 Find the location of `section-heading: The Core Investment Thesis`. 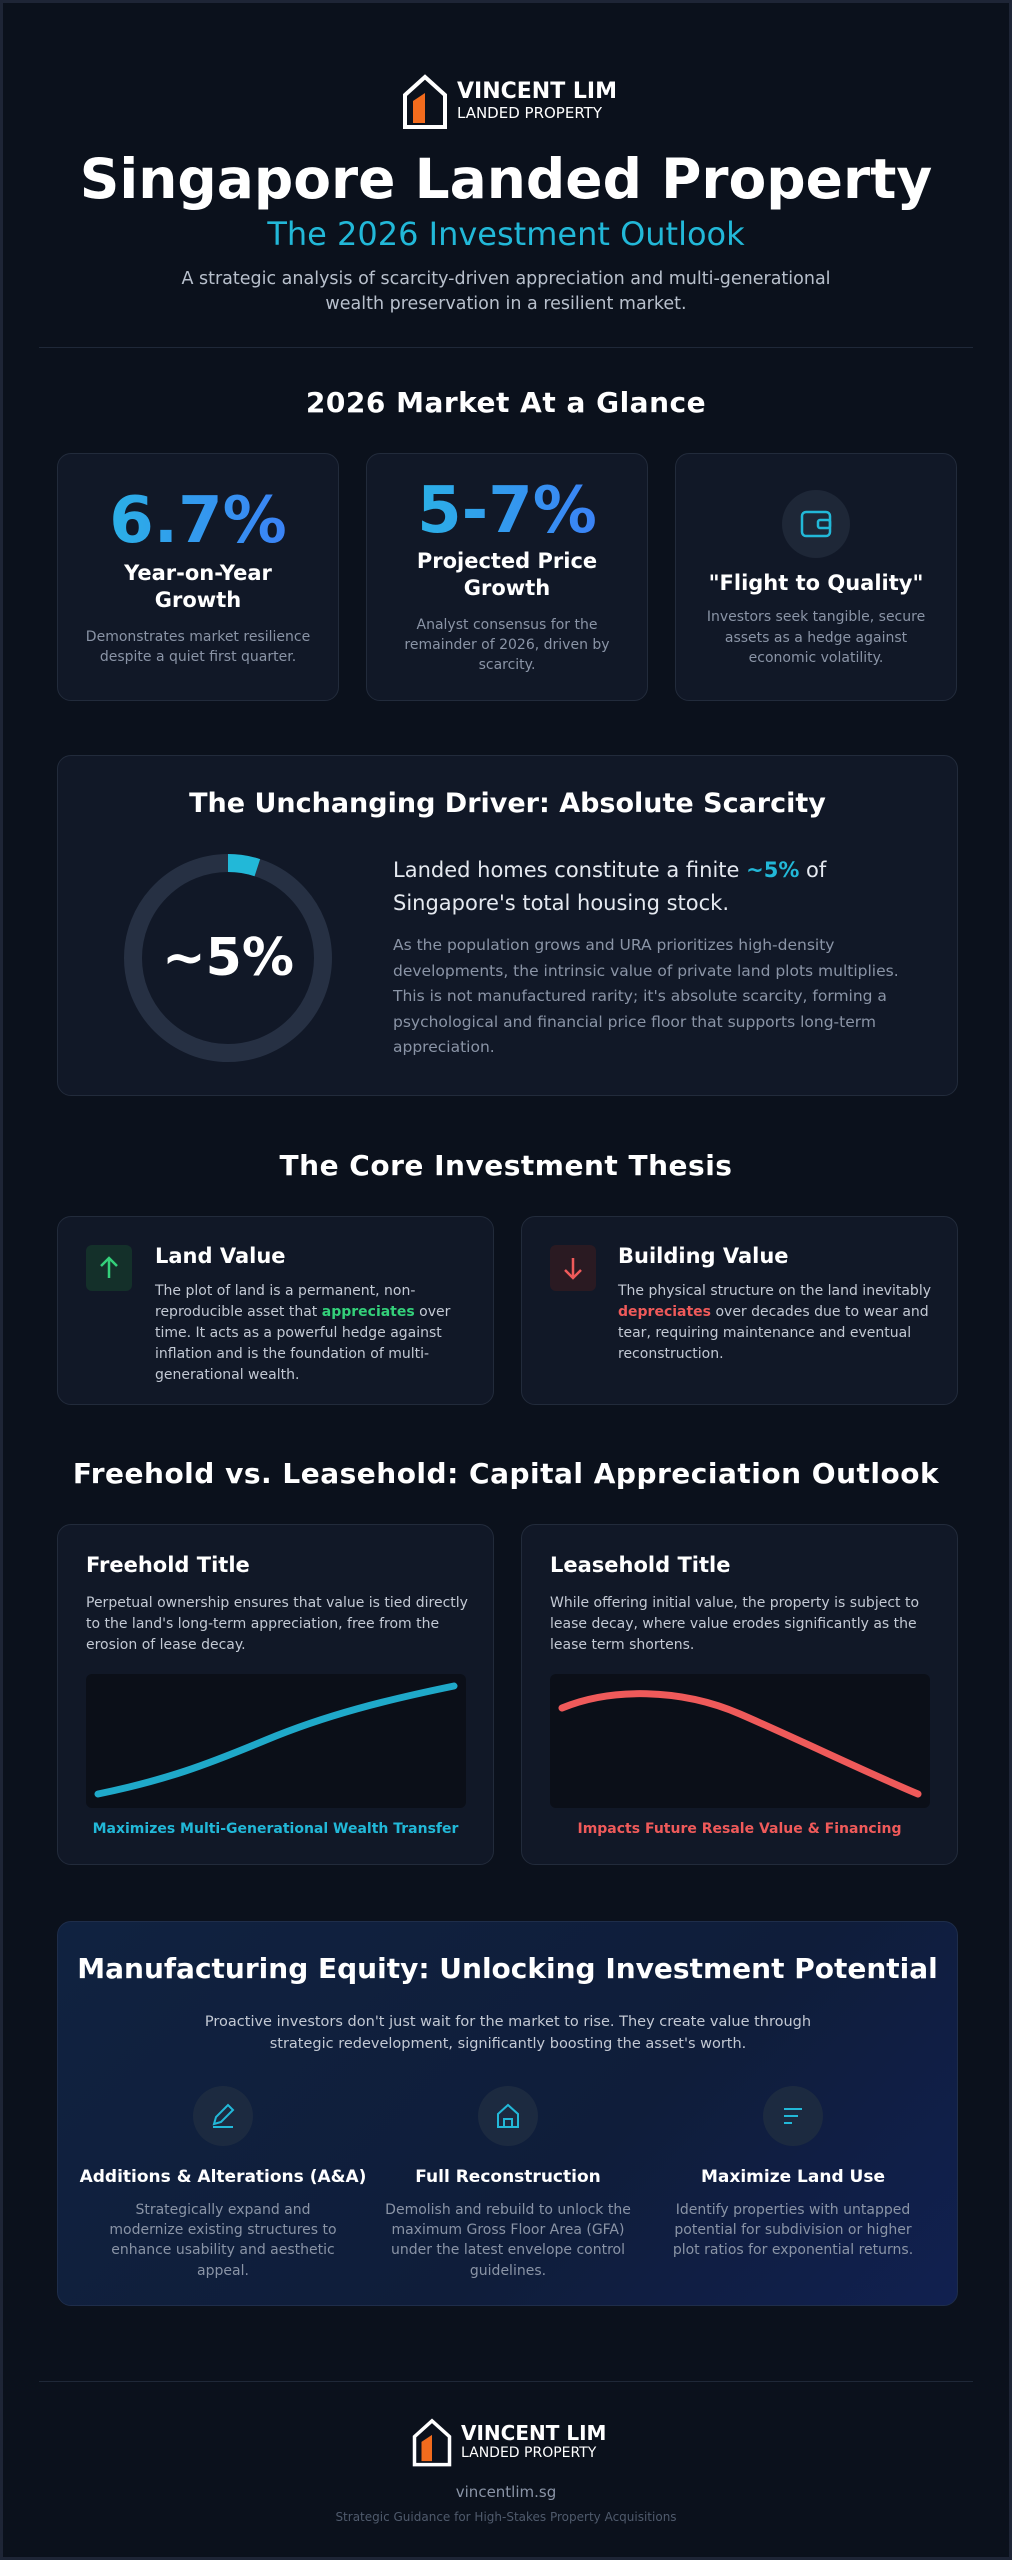

section-heading: The Core Investment Thesis is located at coordinates (506, 1165).